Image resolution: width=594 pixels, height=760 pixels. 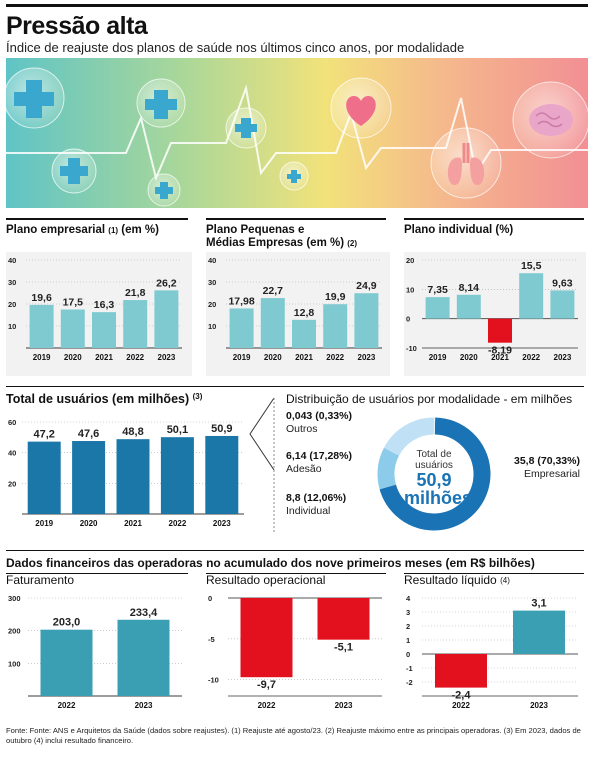 What do you see at coordinates (266, 685) in the screenshot?
I see `data-label: -9,7` at bounding box center [266, 685].